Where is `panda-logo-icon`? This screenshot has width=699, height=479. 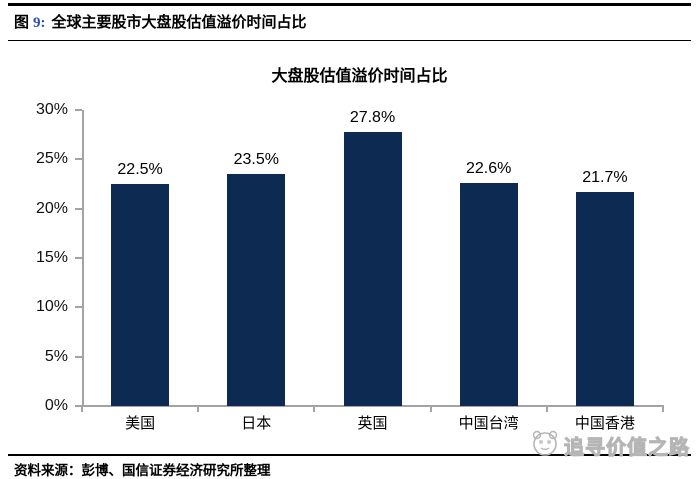
panda-logo-icon is located at coordinates (545, 445).